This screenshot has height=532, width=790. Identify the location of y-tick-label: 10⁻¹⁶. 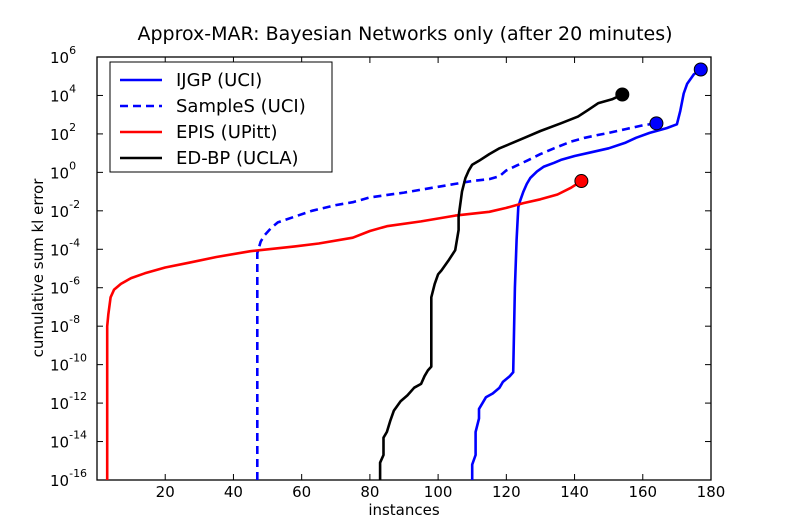
(68, 478).